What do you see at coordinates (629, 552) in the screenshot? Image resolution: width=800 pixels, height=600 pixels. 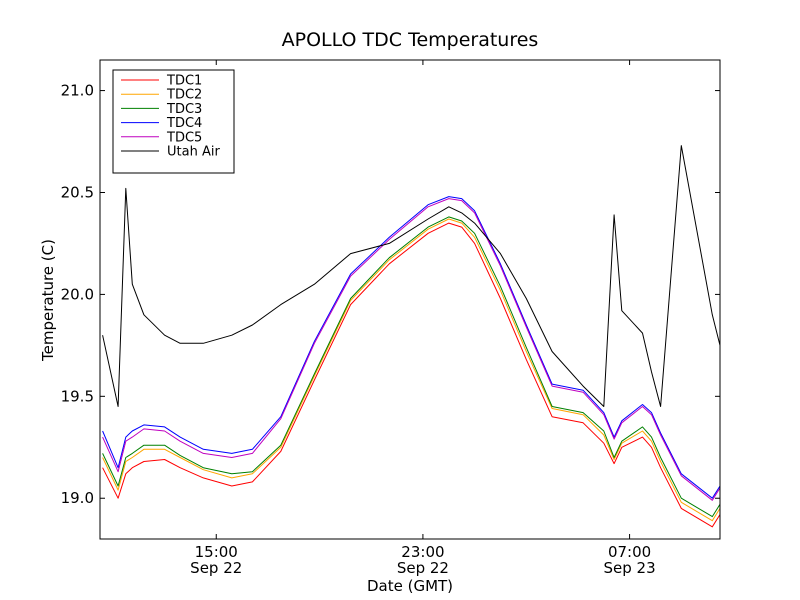 I see `x-tick-label: 07:00` at bounding box center [629, 552].